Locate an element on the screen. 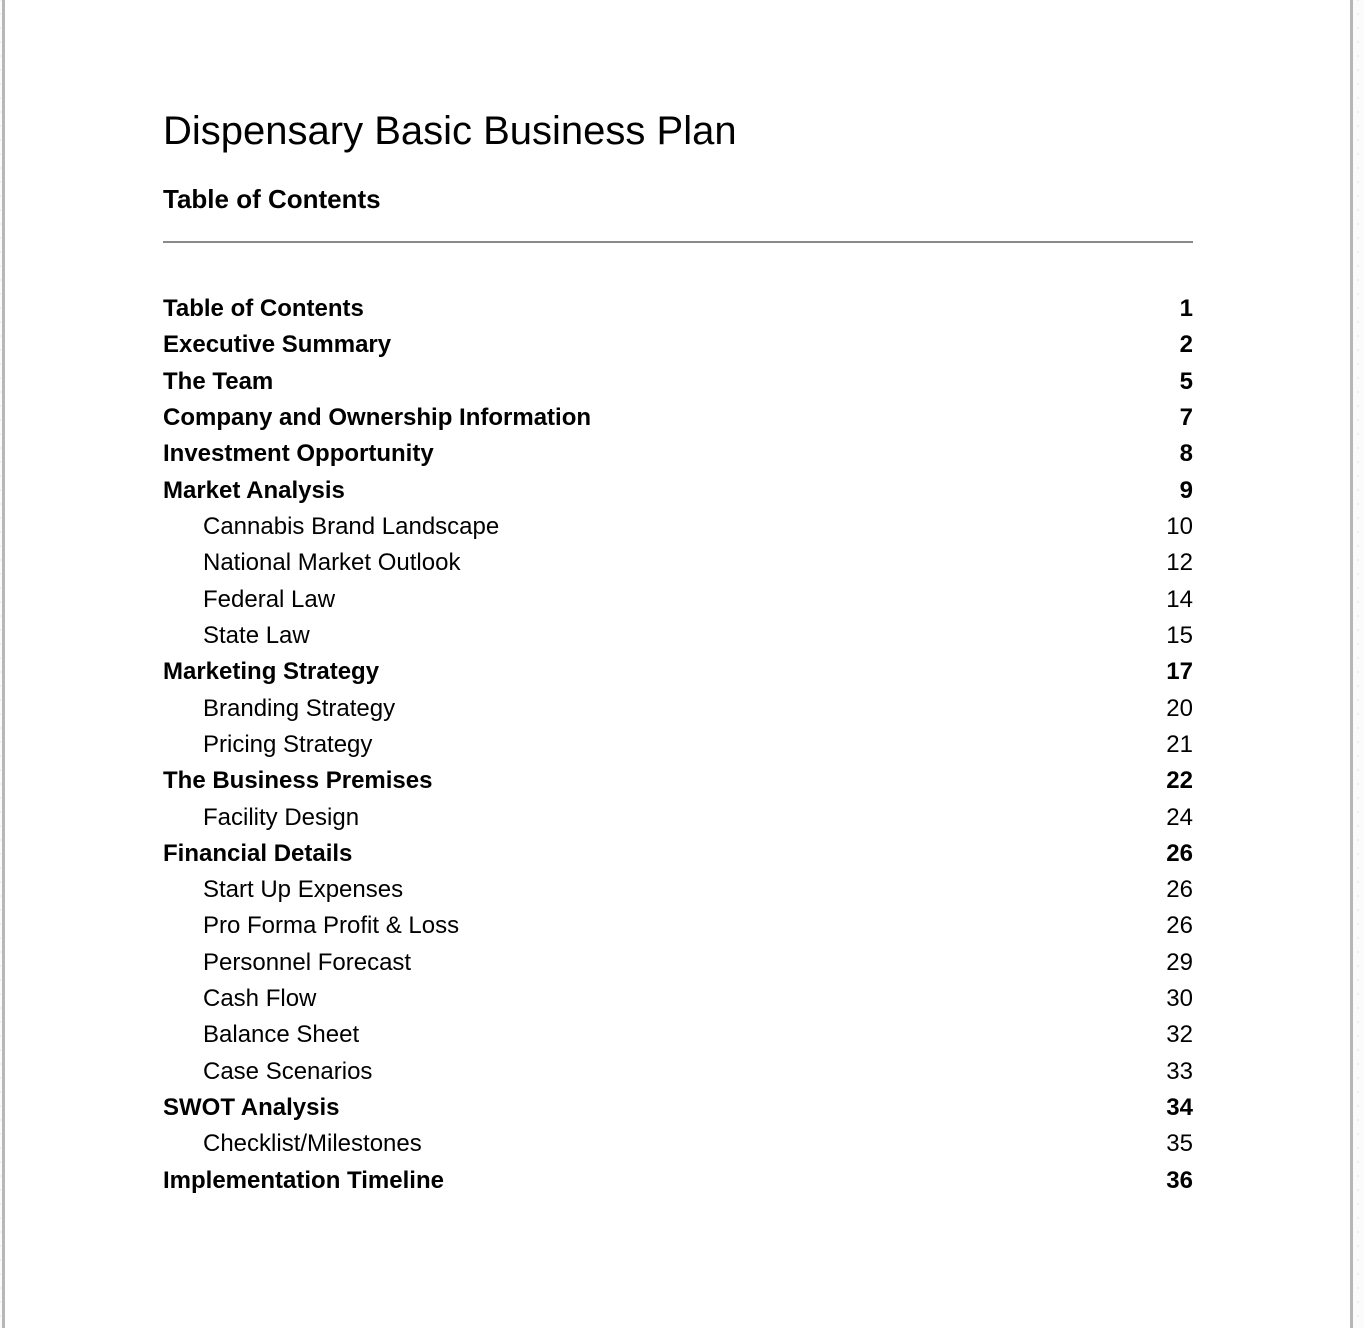 Image resolution: width=1364 pixels, height=1328 pixels. toc-row: Investment Opportunity 8 is located at coordinates (678, 454).